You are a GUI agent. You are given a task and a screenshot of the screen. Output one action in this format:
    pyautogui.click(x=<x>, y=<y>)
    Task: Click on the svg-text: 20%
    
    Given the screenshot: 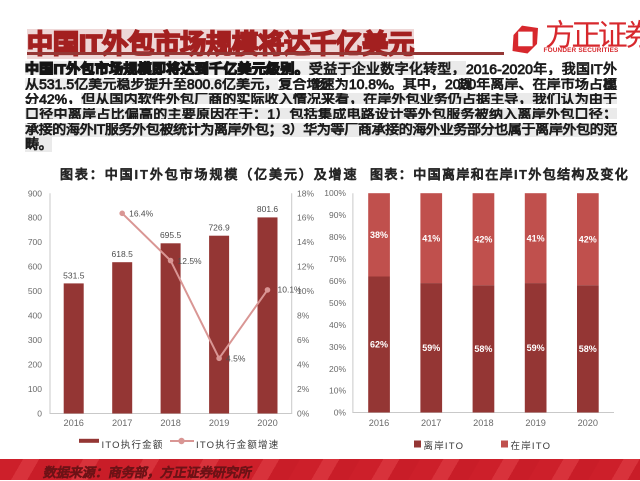 What is the action you would take?
    pyautogui.click(x=337, y=369)
    